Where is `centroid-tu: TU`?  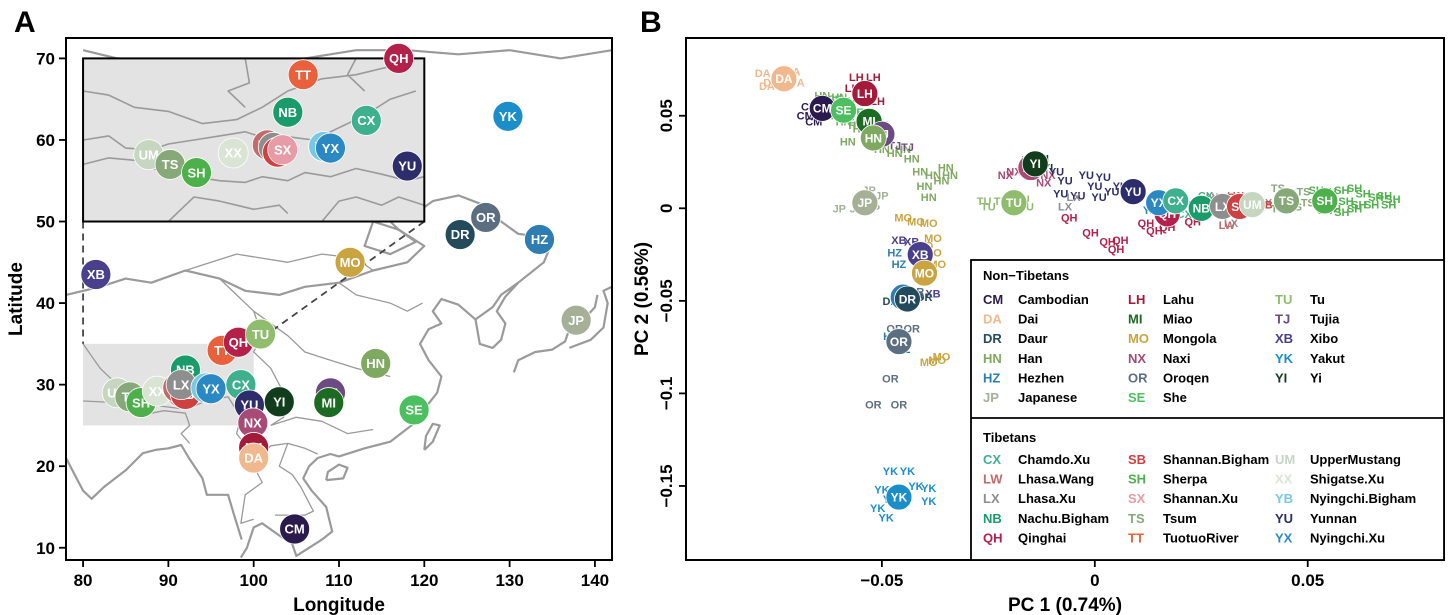 centroid-tu: TU is located at coordinates (1014, 203).